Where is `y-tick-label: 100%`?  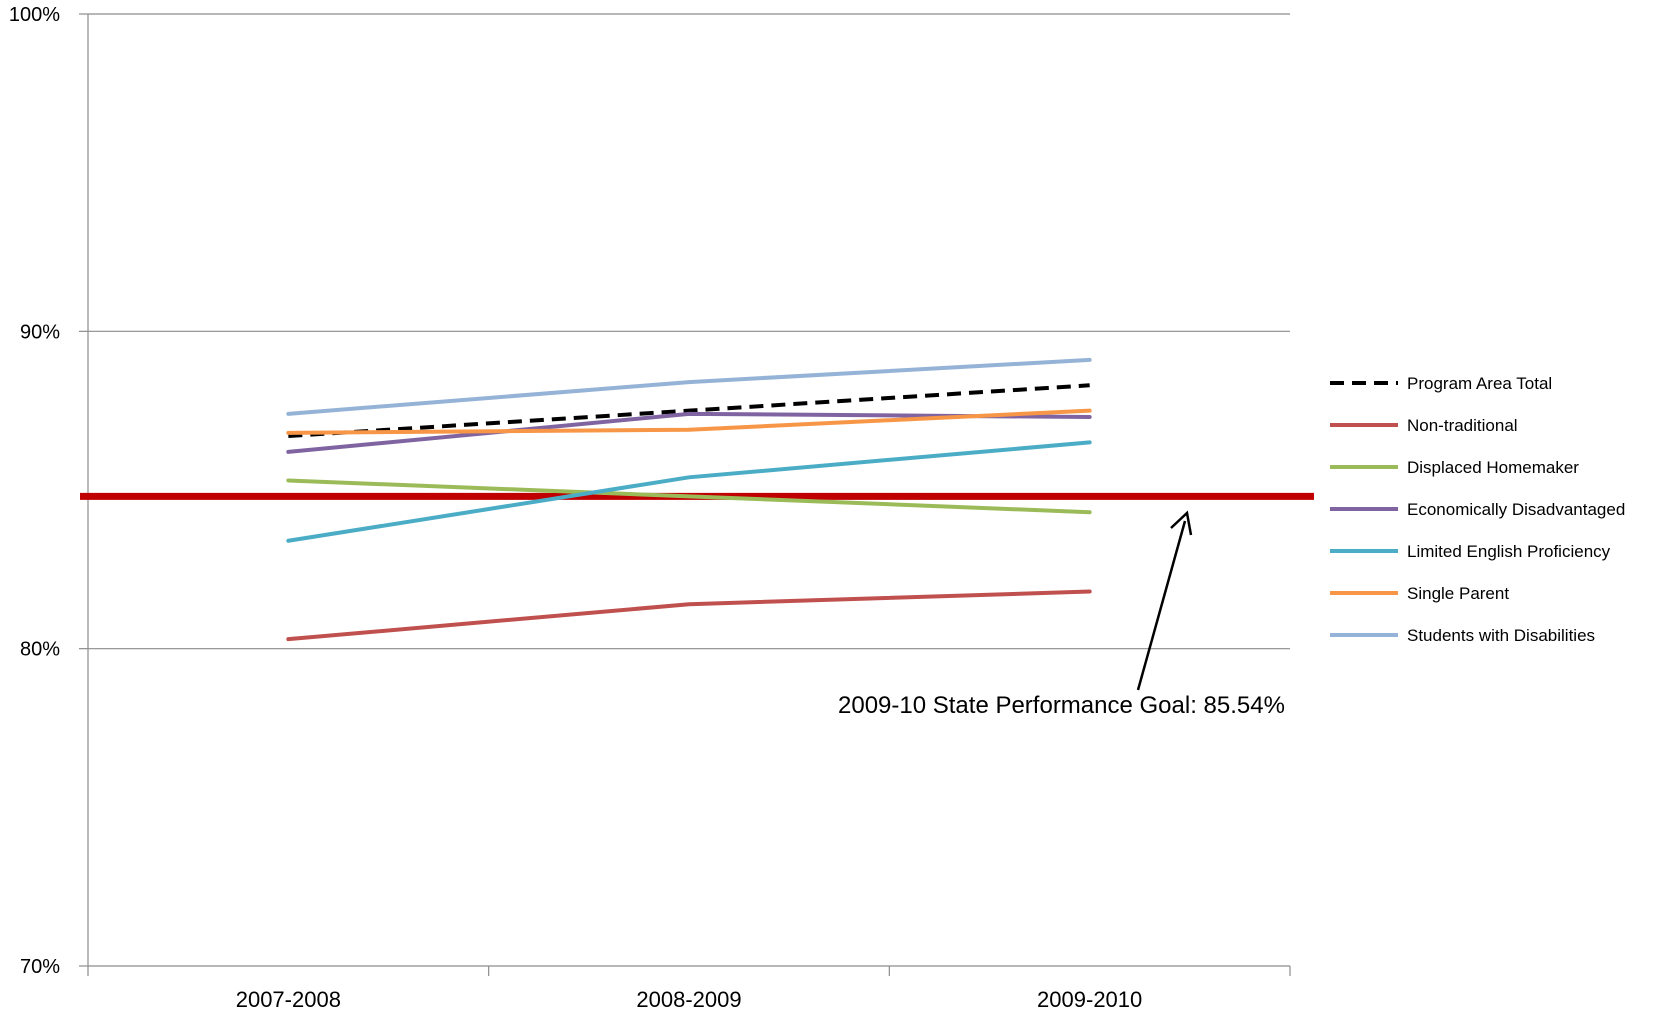 y-tick-label: 100% is located at coordinates (34, 15).